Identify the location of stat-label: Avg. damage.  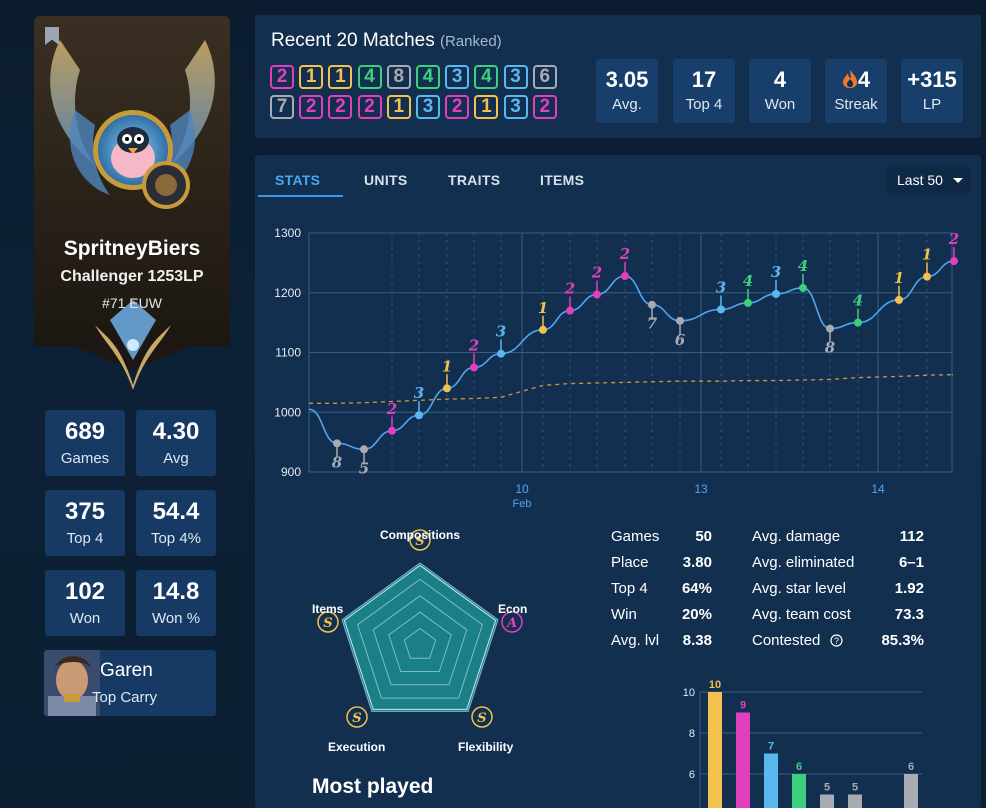
(796, 536).